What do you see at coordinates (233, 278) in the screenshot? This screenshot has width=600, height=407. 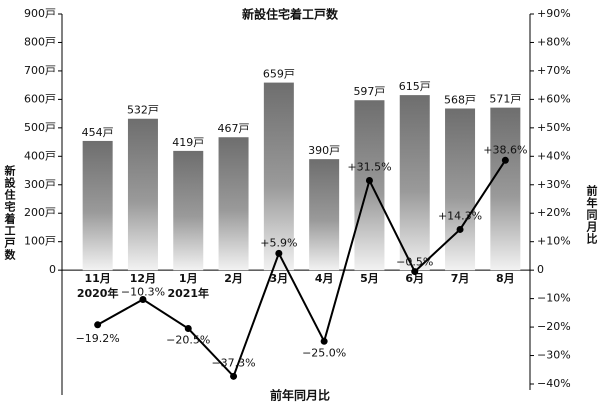 I see `x-tick-label: 2月` at bounding box center [233, 278].